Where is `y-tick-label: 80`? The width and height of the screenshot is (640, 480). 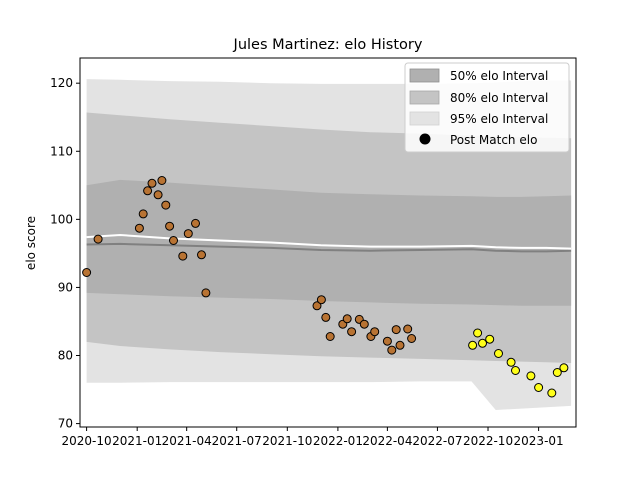
y-tick-label: 80 is located at coordinates (65, 356).